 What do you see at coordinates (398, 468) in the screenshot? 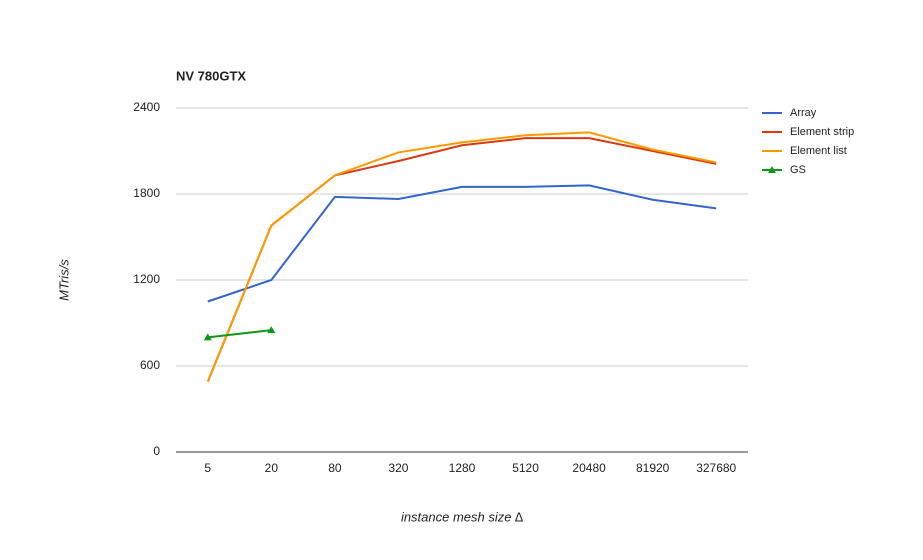
I see `x-tick-label: 320` at bounding box center [398, 468].